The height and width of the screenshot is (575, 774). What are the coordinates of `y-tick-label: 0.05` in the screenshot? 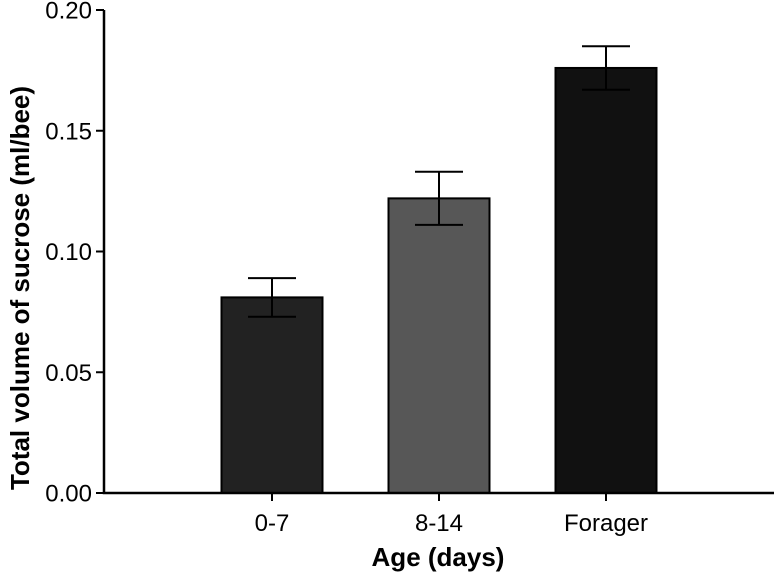 It's located at (68, 373).